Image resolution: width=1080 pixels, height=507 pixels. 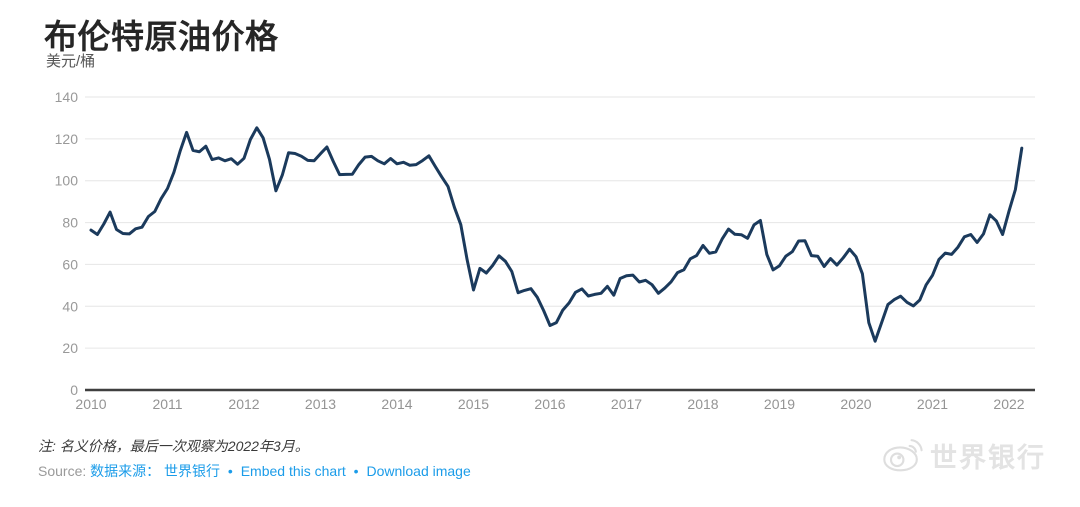 What do you see at coordinates (293, 471) in the screenshot?
I see `embed-chart-link: Embed this chart` at bounding box center [293, 471].